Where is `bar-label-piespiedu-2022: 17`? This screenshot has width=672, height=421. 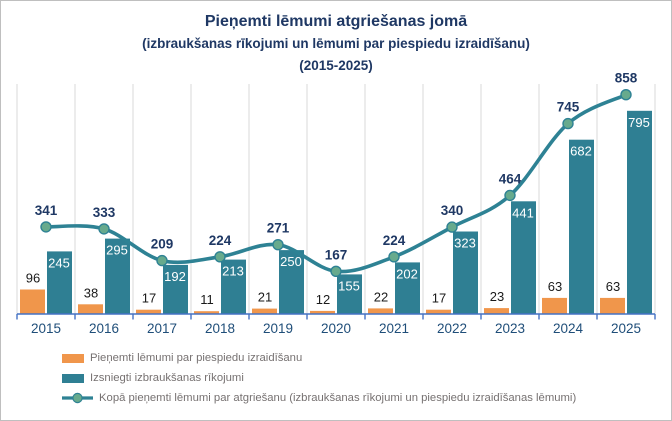 bar-label-piespiedu-2022: 17 is located at coordinates (439, 298).